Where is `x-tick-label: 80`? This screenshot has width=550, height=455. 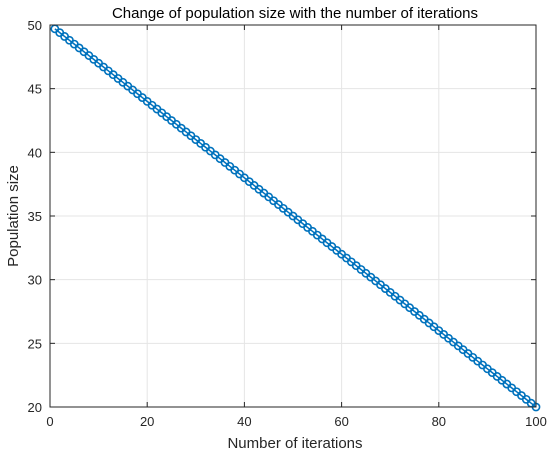
x-tick-label: 80 is located at coordinates (439, 421).